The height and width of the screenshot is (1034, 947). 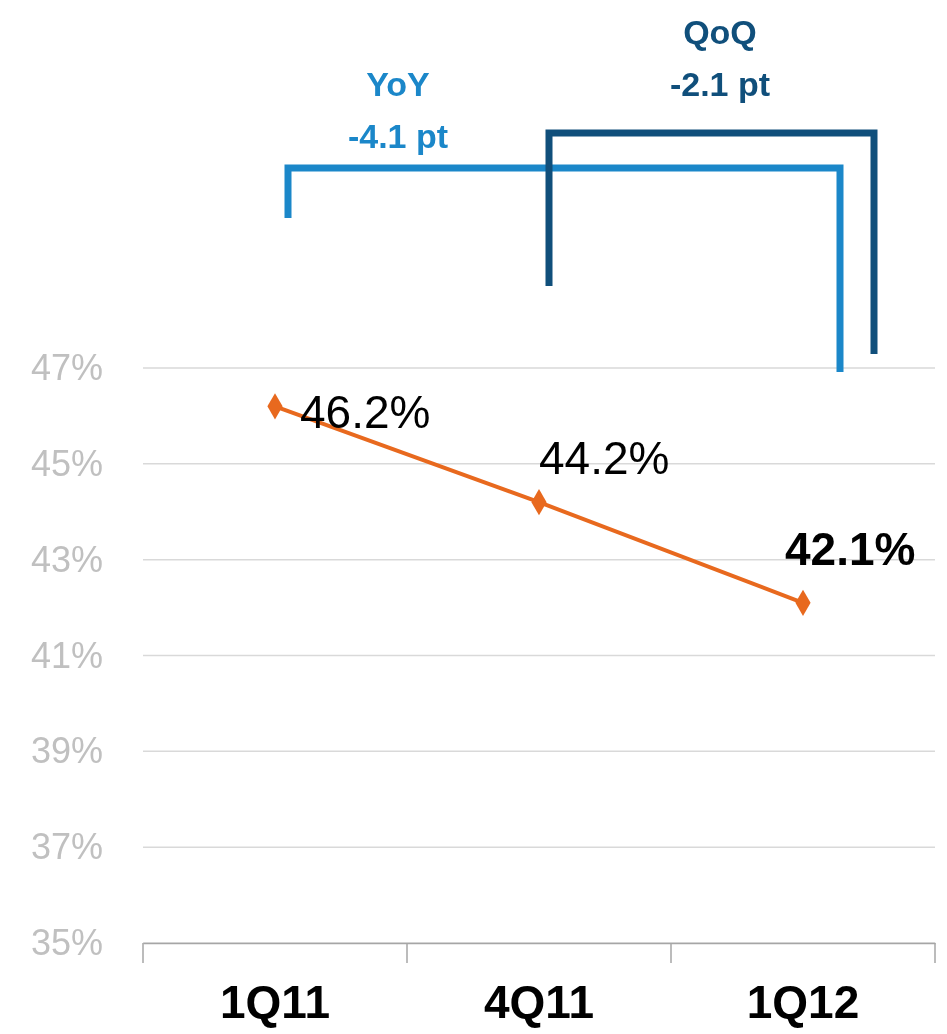 I want to click on text: QoQ, so click(x=720, y=32).